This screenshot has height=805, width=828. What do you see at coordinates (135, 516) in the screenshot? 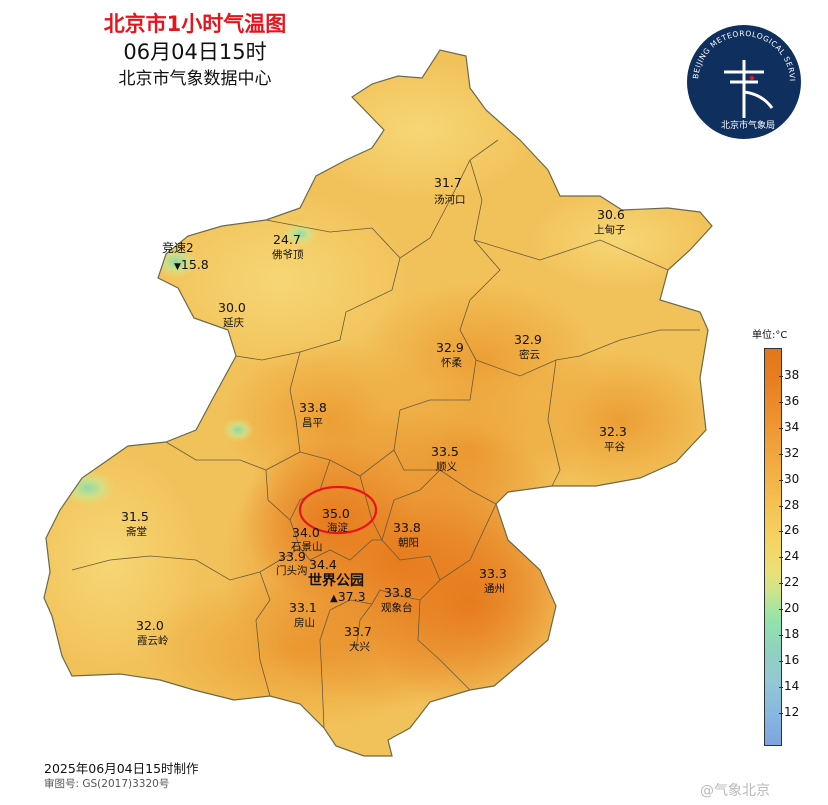
I see `station-value: 31.5` at bounding box center [135, 516].